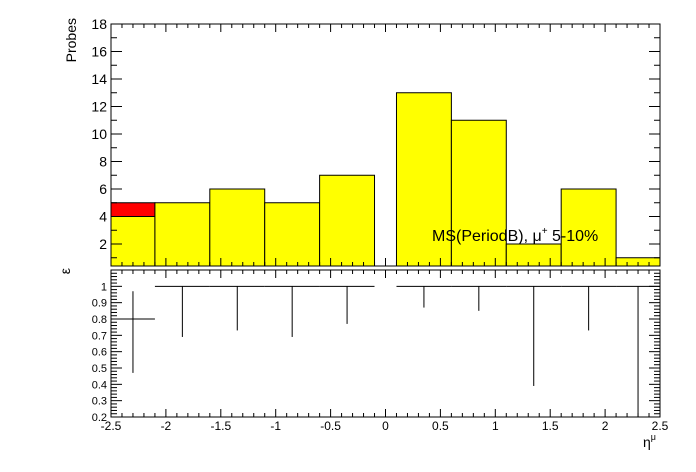 The height and width of the screenshot is (472, 696). Describe the element at coordinates (220, 426) in the screenshot. I see `xtick-label: -1.5` at that location.